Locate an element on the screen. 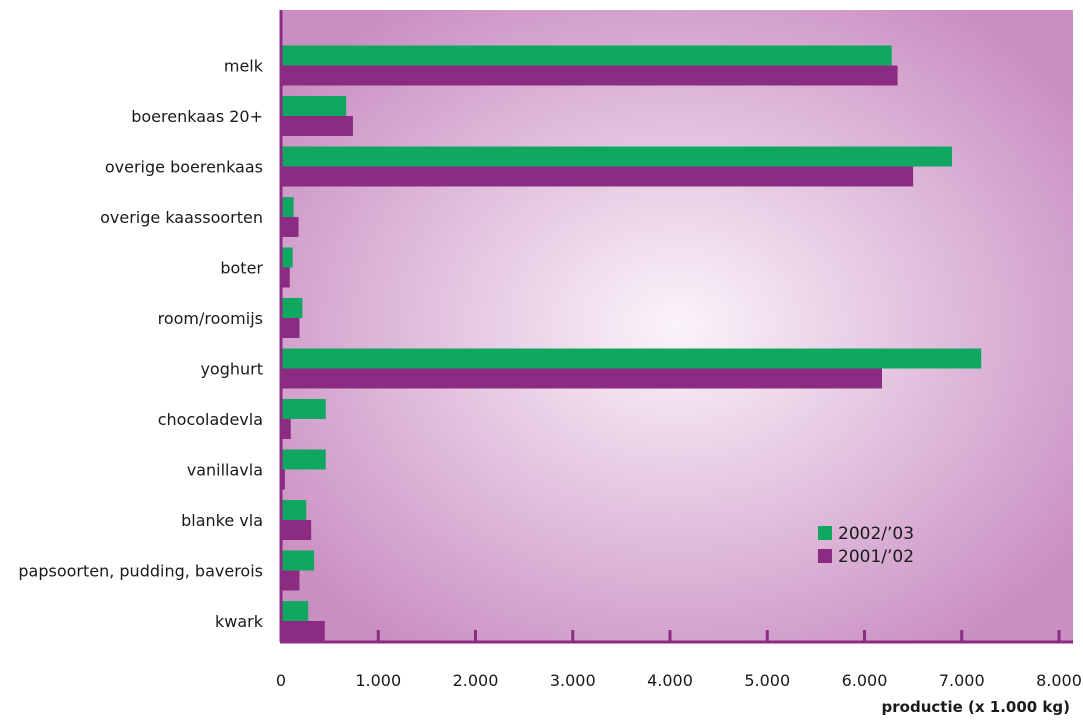 Image resolution: width=1083 pixels, height=720 pixels. category-label: papsoorten, pudding, baverois is located at coordinates (140, 571).